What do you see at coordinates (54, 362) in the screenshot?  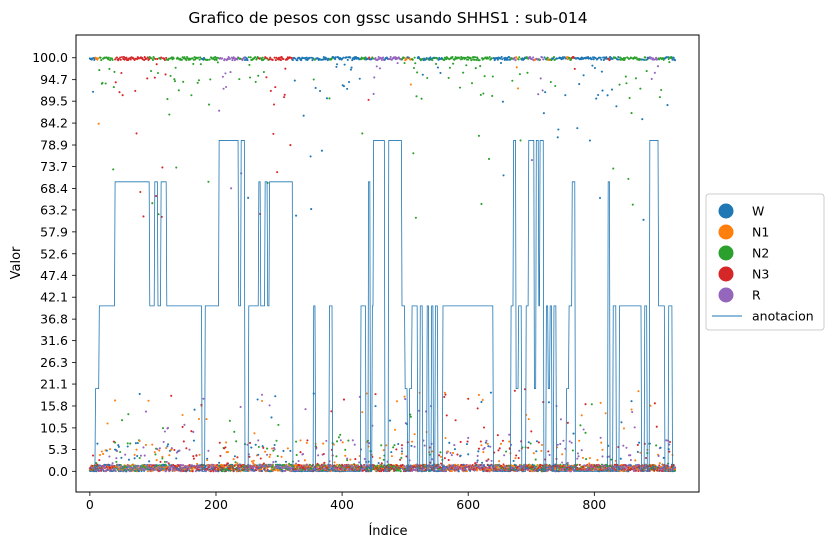 I see `y-tick-label: 26.3` at bounding box center [54, 362].